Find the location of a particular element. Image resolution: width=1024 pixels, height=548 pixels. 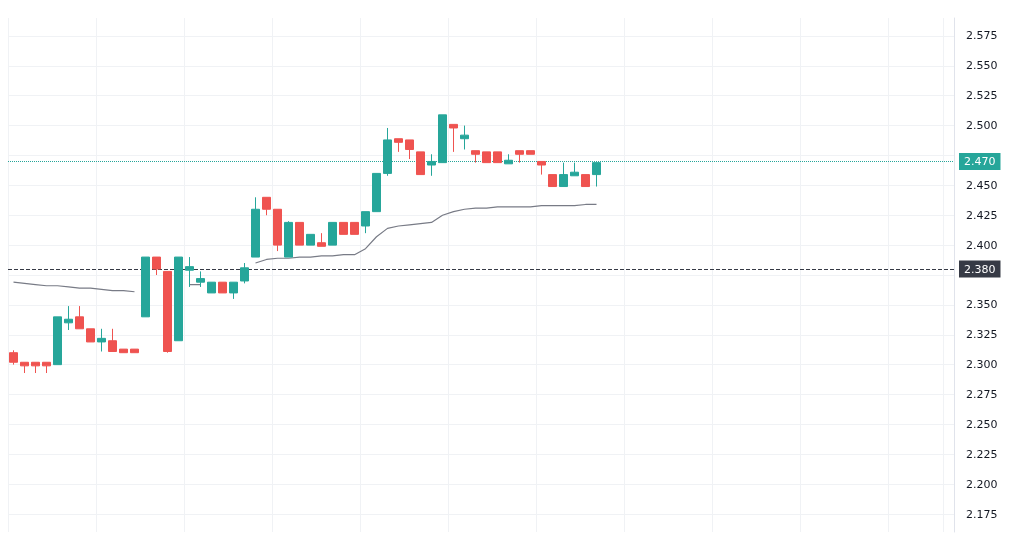

y-tick-label: 2.525 is located at coordinates (982, 96).